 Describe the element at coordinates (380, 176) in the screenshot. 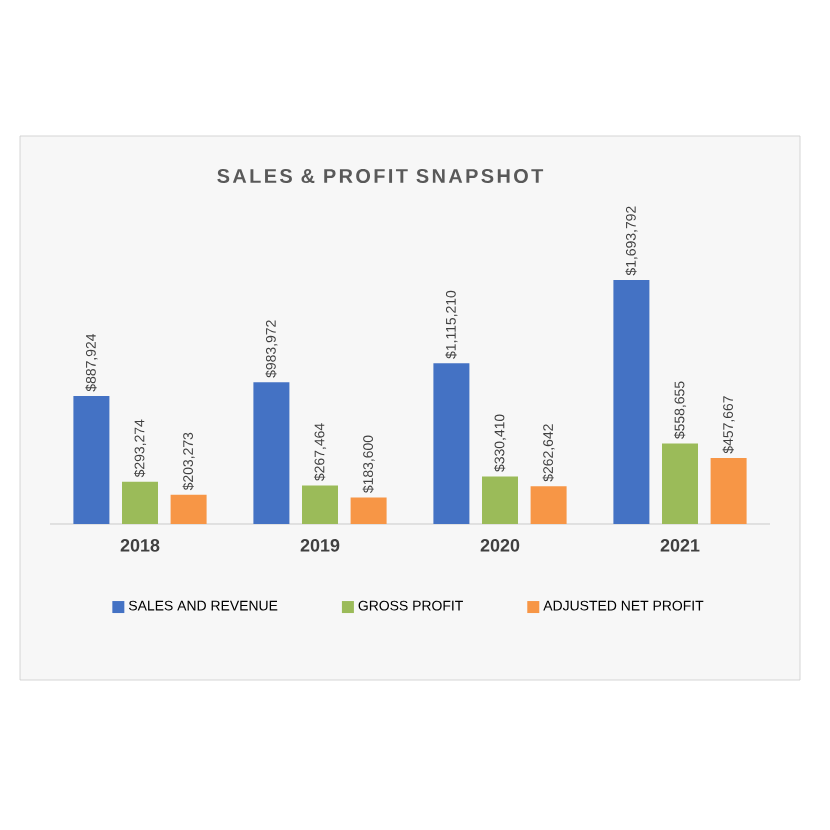

I see `chart-title: SALES & PROFIT SNAPSHOT` at that location.